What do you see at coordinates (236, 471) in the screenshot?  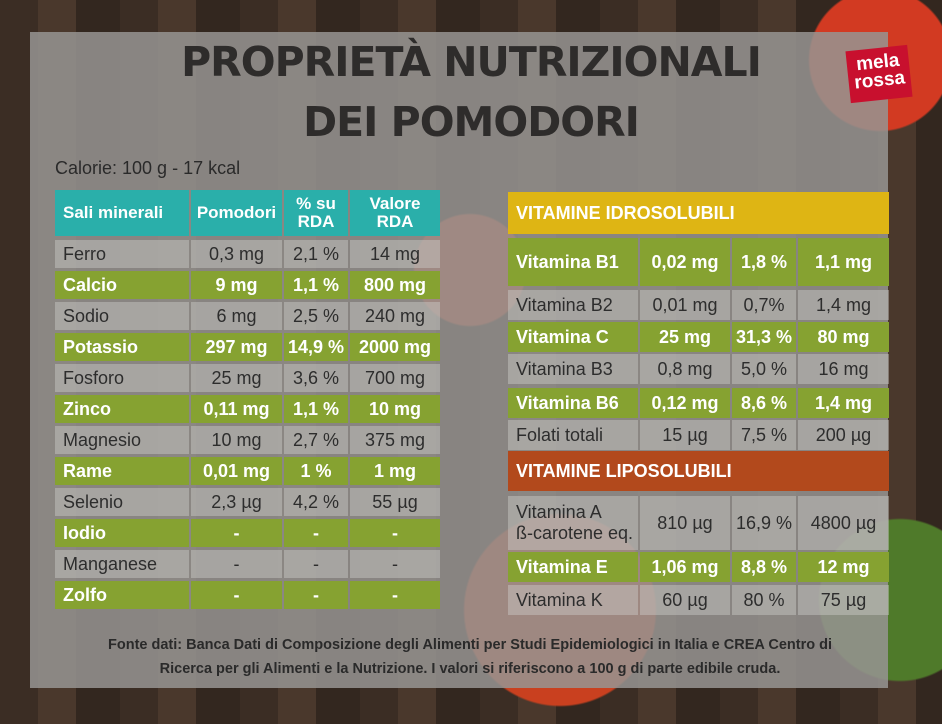 I see `minerals-row-7-pomodori: 0,01 mg` at bounding box center [236, 471].